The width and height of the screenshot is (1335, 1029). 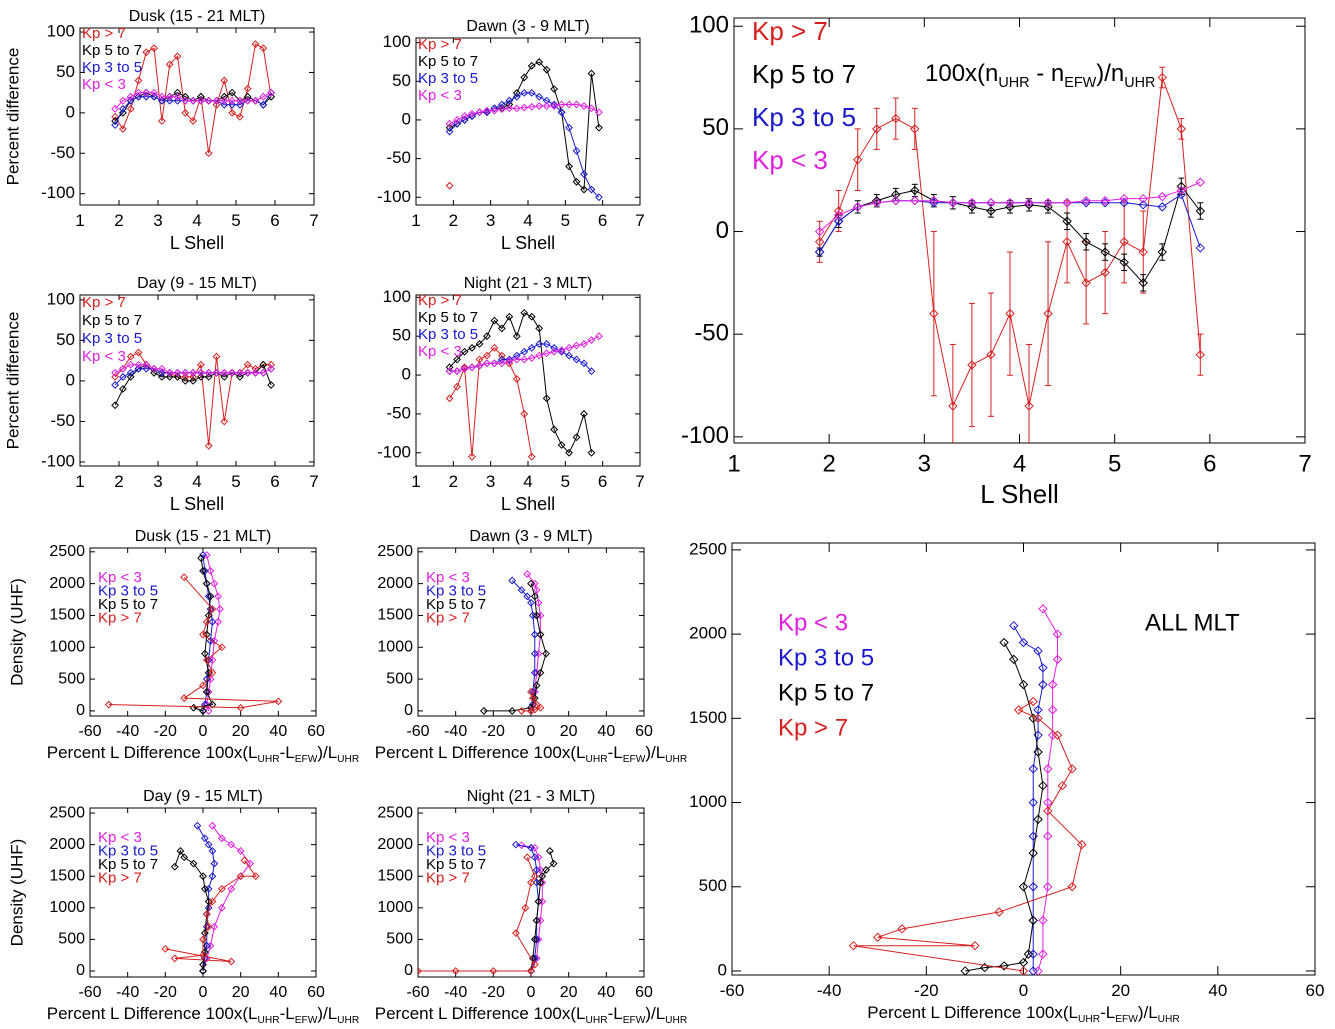 What do you see at coordinates (732, 990) in the screenshot?
I see `x-tick-label: -60` at bounding box center [732, 990].